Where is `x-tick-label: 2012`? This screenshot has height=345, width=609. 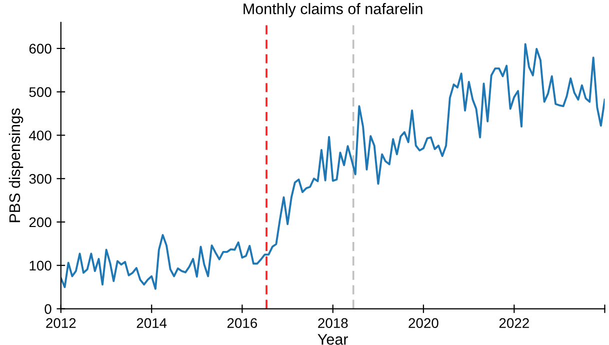 x-tick-label: 2012 is located at coordinates (61, 323).